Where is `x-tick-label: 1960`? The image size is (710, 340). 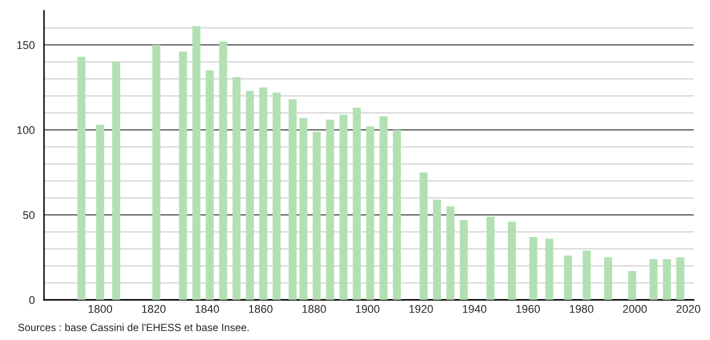 x-tick-label: 1960 is located at coordinates (528, 309).